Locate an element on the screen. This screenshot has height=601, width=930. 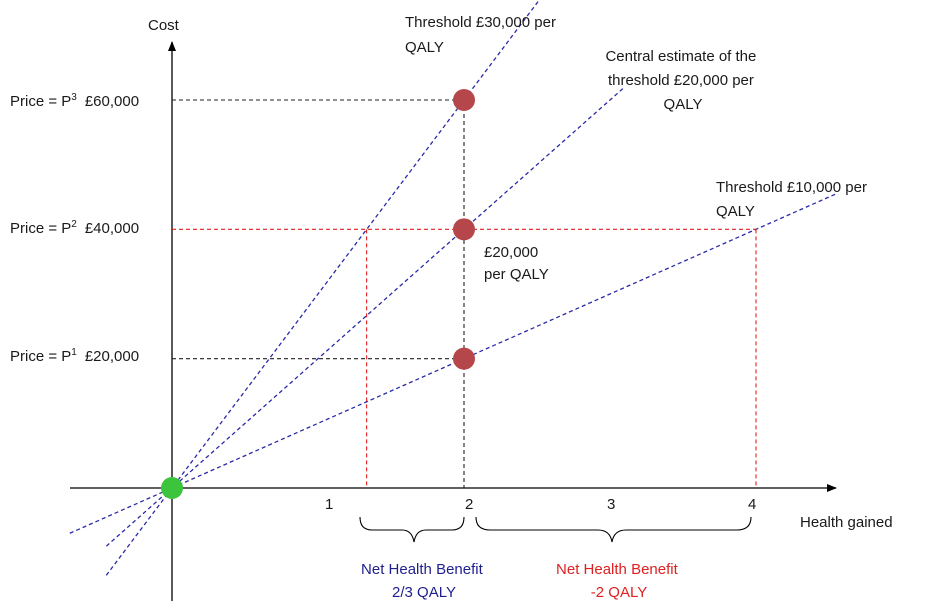
net-benefit-right-label: Net Health Benefit -2 QALY is located at coordinates (619, 581).